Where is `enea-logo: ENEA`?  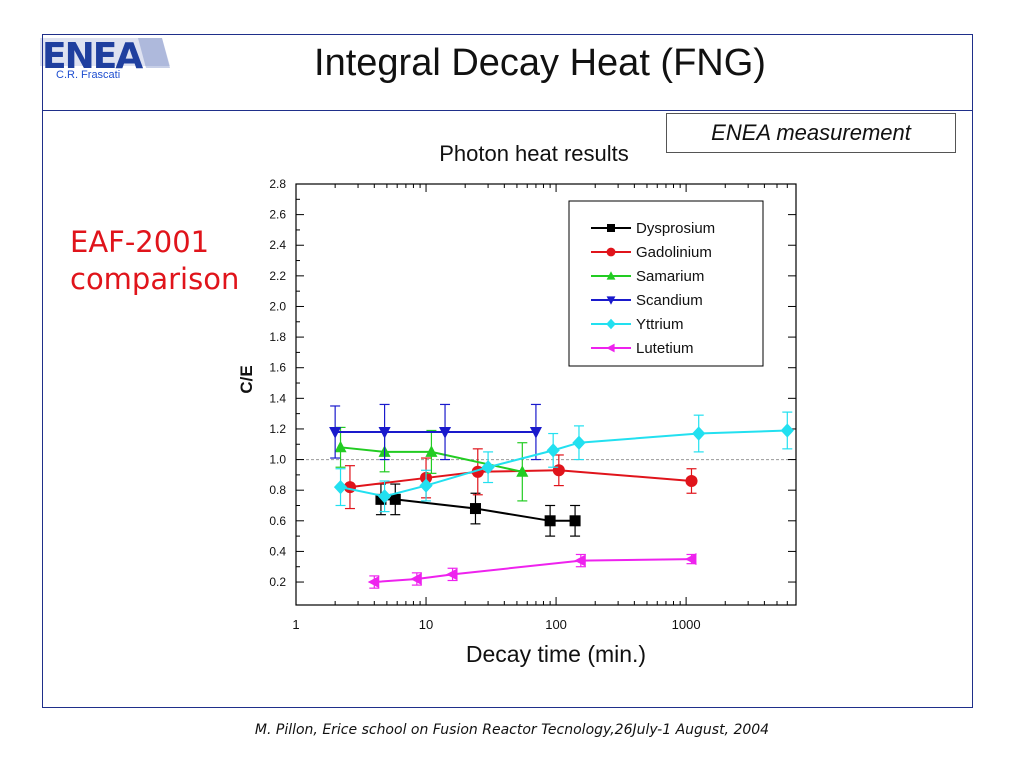 enea-logo: ENEA is located at coordinates (105, 60).